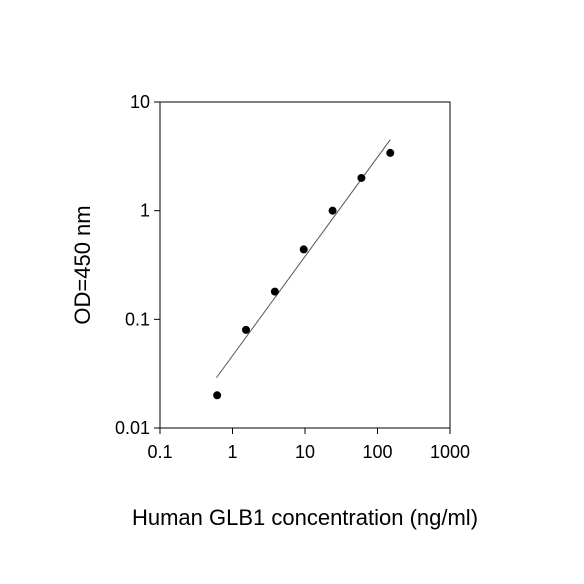  Describe the element at coordinates (137, 319) in the screenshot. I see `y-tick-label: 0.1` at that location.